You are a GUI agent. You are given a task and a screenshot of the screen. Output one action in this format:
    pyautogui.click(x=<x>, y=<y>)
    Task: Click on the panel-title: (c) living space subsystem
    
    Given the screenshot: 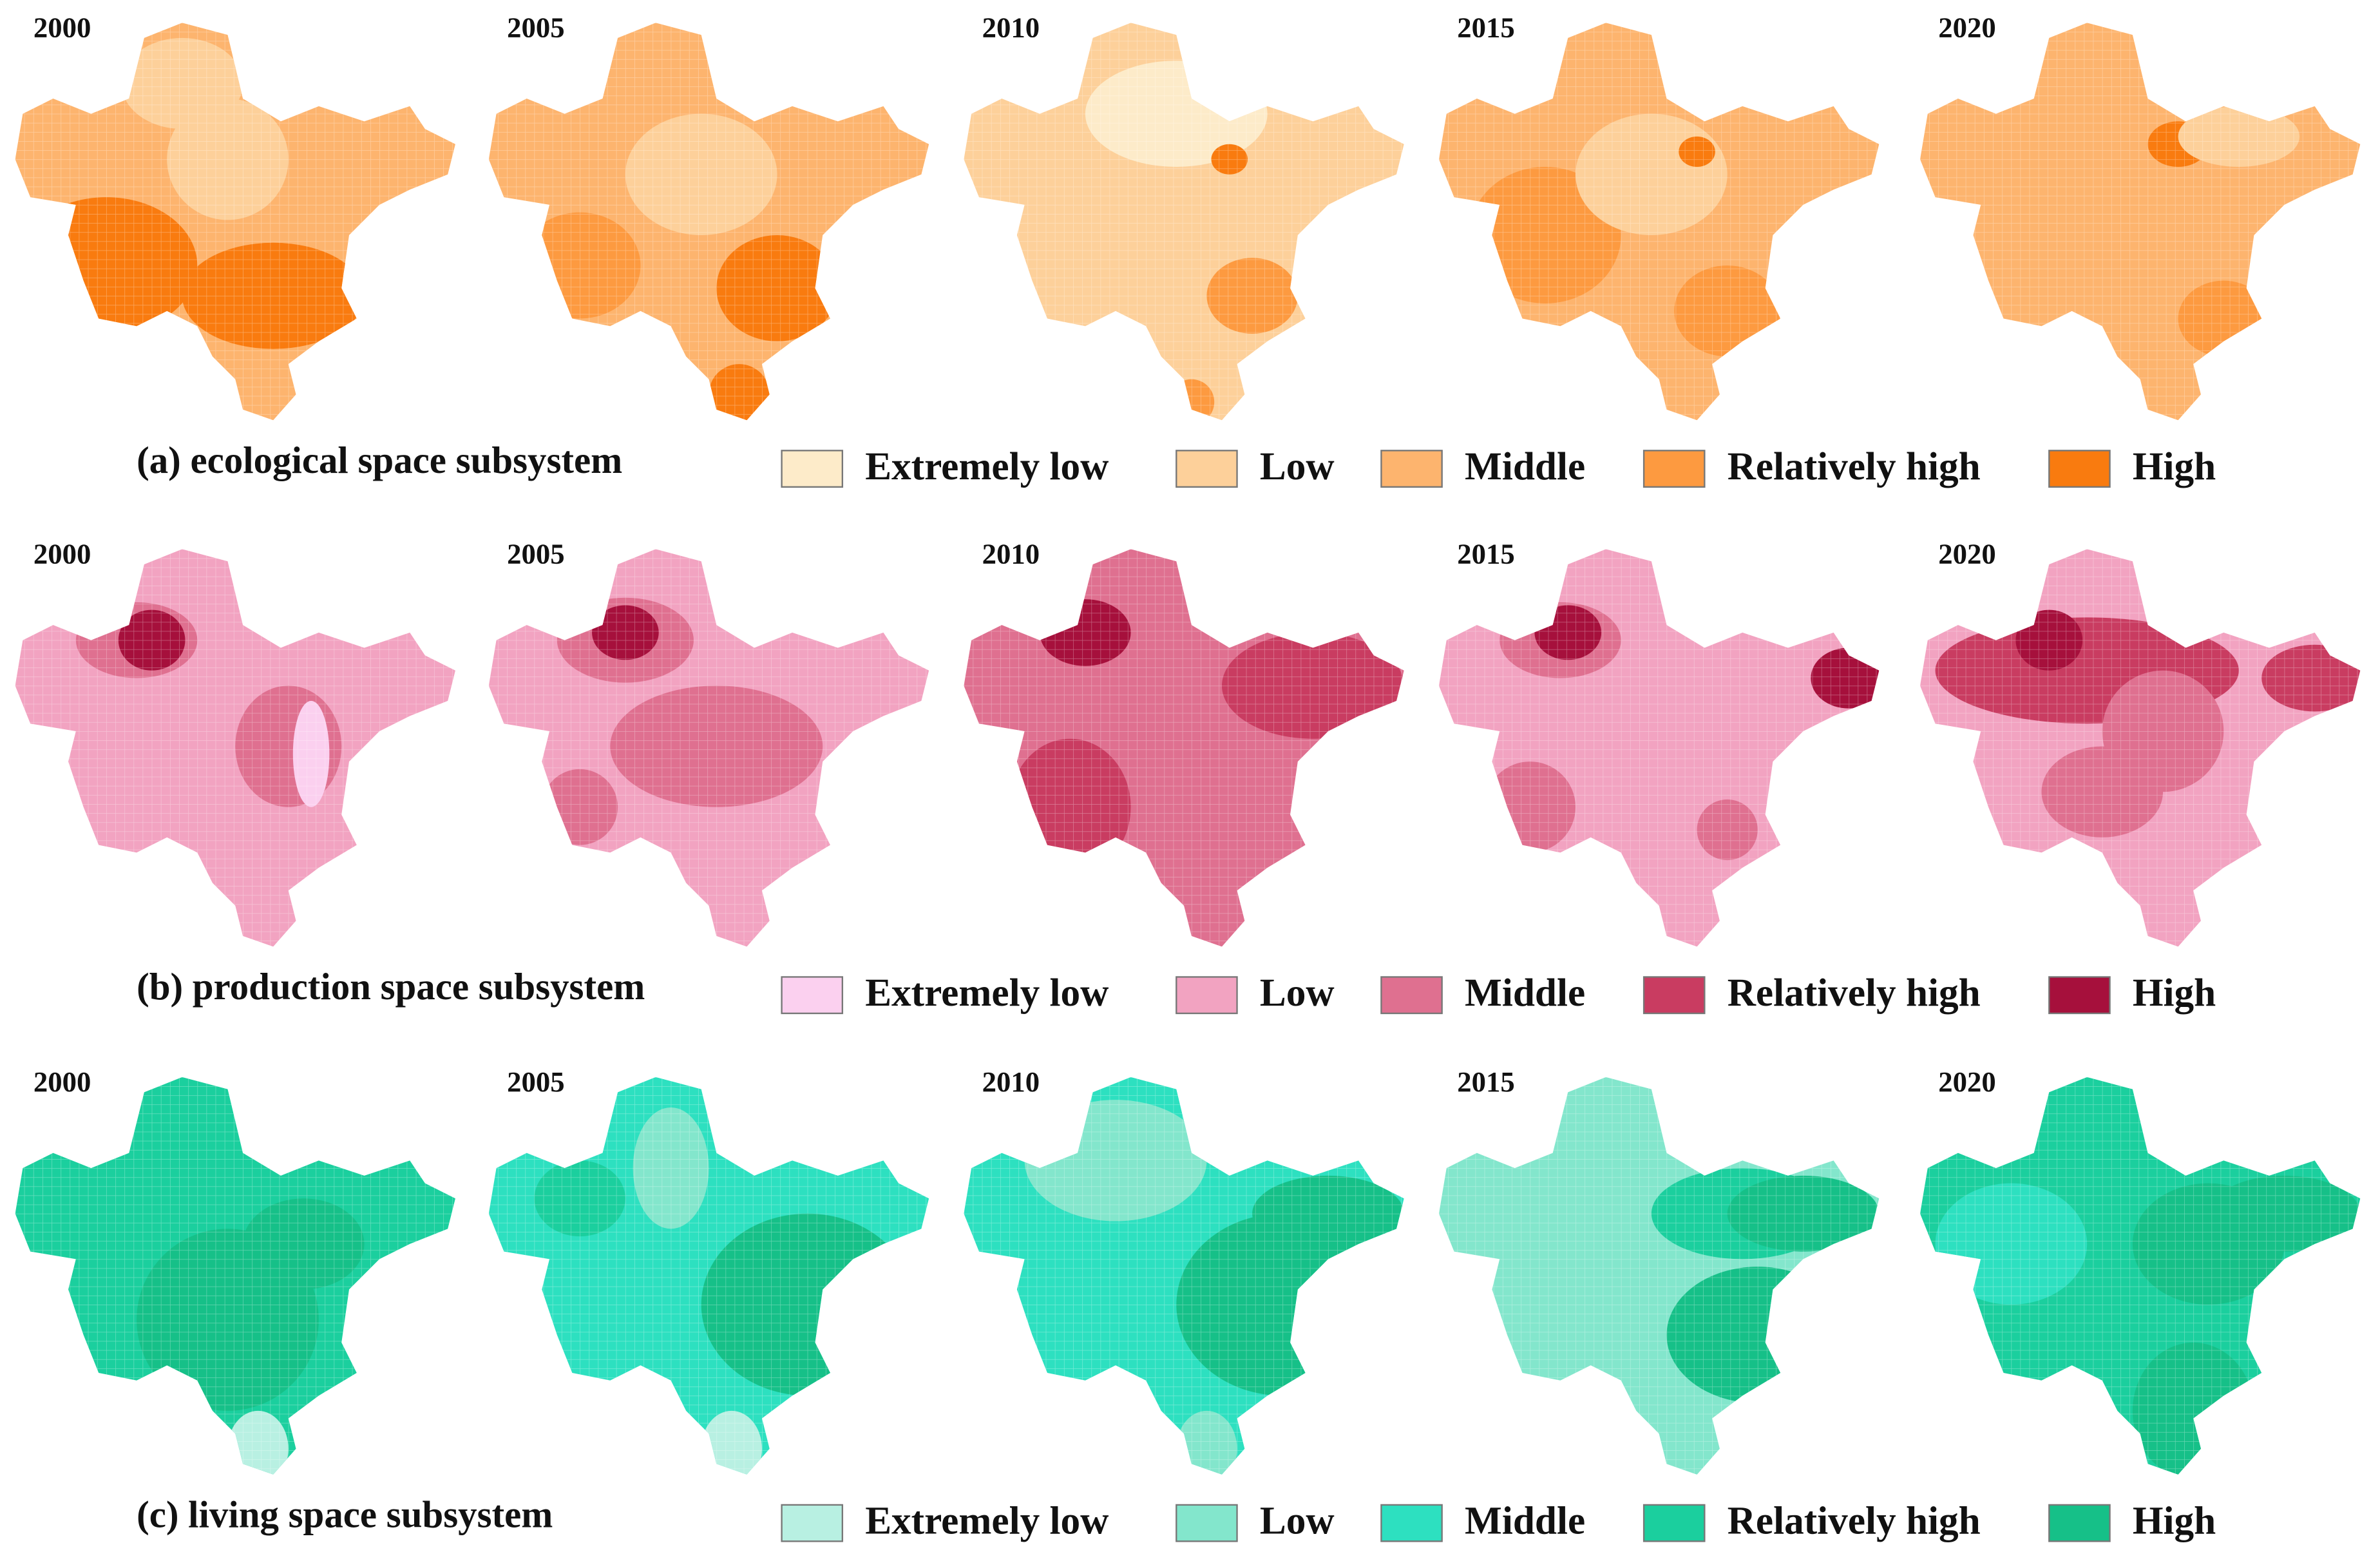 What is the action you would take?
    pyautogui.click(x=345, y=1515)
    